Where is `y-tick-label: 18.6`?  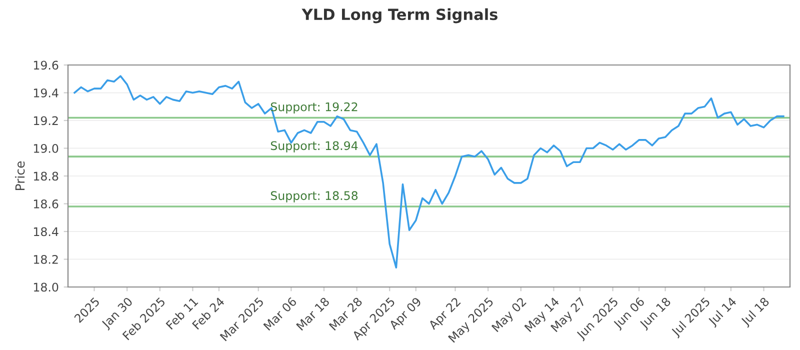 y-tick-label: 18.6 is located at coordinates (46, 203).